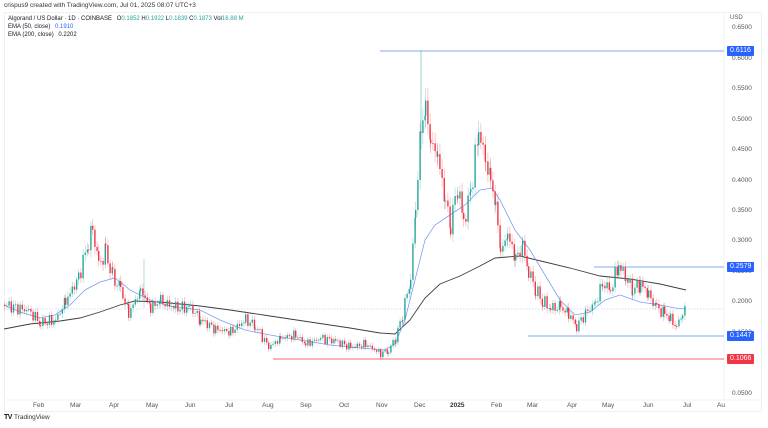 This screenshot has height=428, width=768. I want to click on price-tag-resistance: 0.2579, so click(741, 267).